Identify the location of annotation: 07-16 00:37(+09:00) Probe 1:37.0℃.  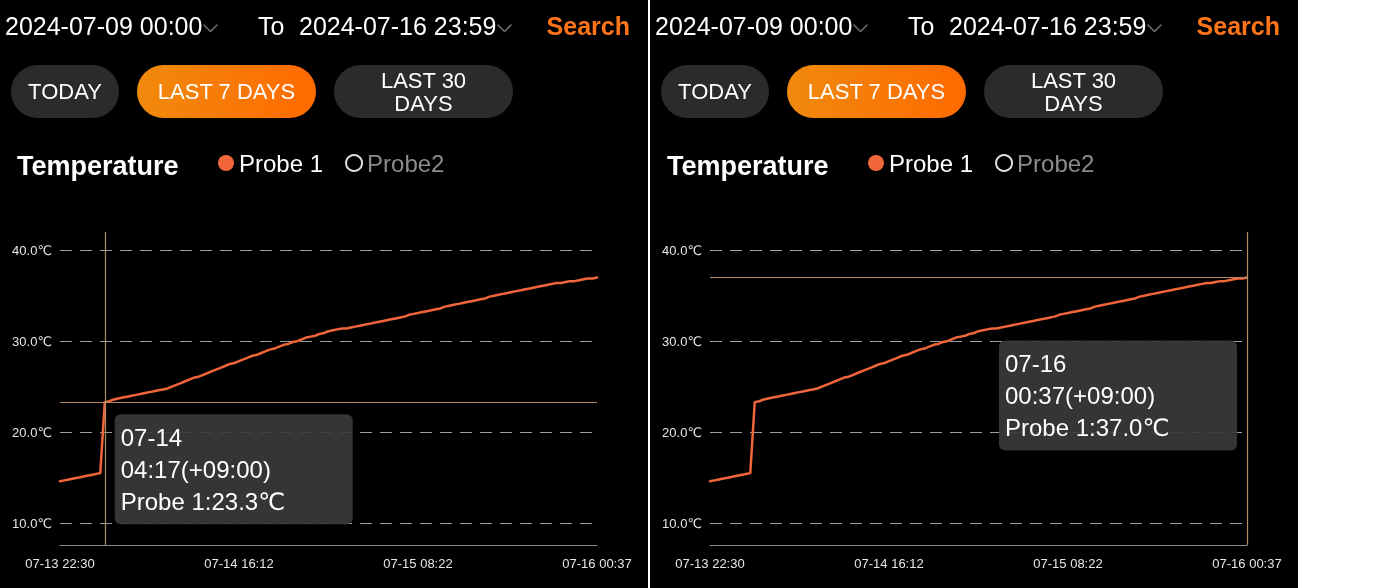
(1087, 395).